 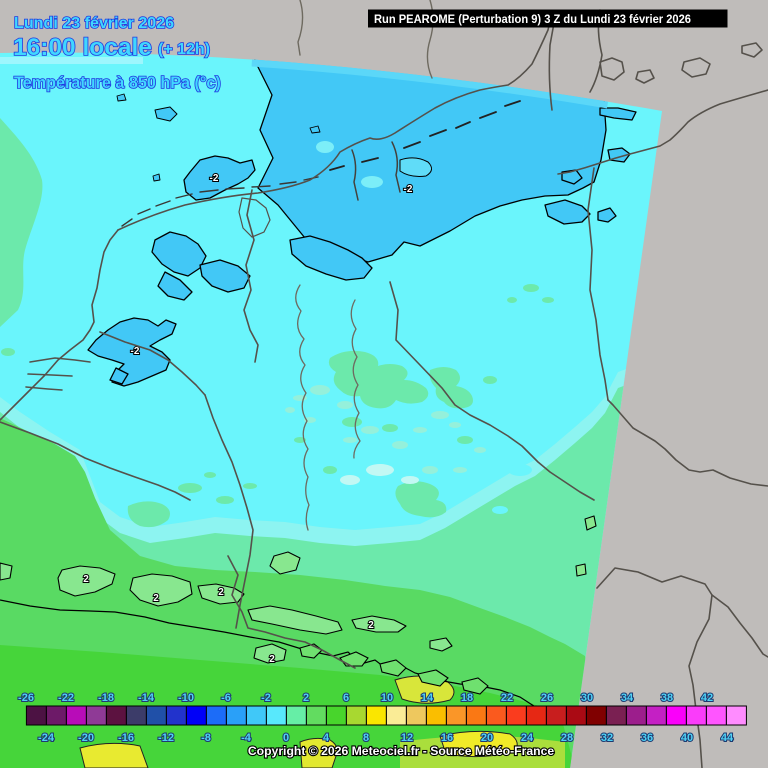 What do you see at coordinates (627, 698) in the screenshot?
I see `svg-text: 34` at bounding box center [627, 698].